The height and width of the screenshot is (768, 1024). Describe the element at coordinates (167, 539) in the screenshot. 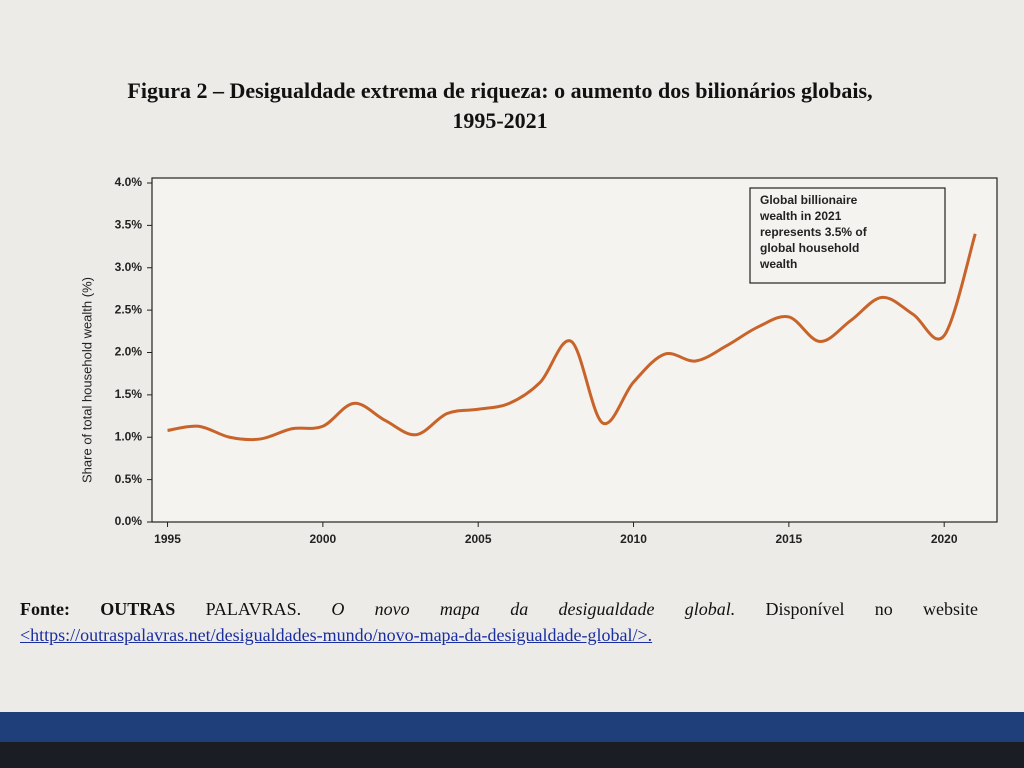

I see `x-tick-label: 1995` at that location.